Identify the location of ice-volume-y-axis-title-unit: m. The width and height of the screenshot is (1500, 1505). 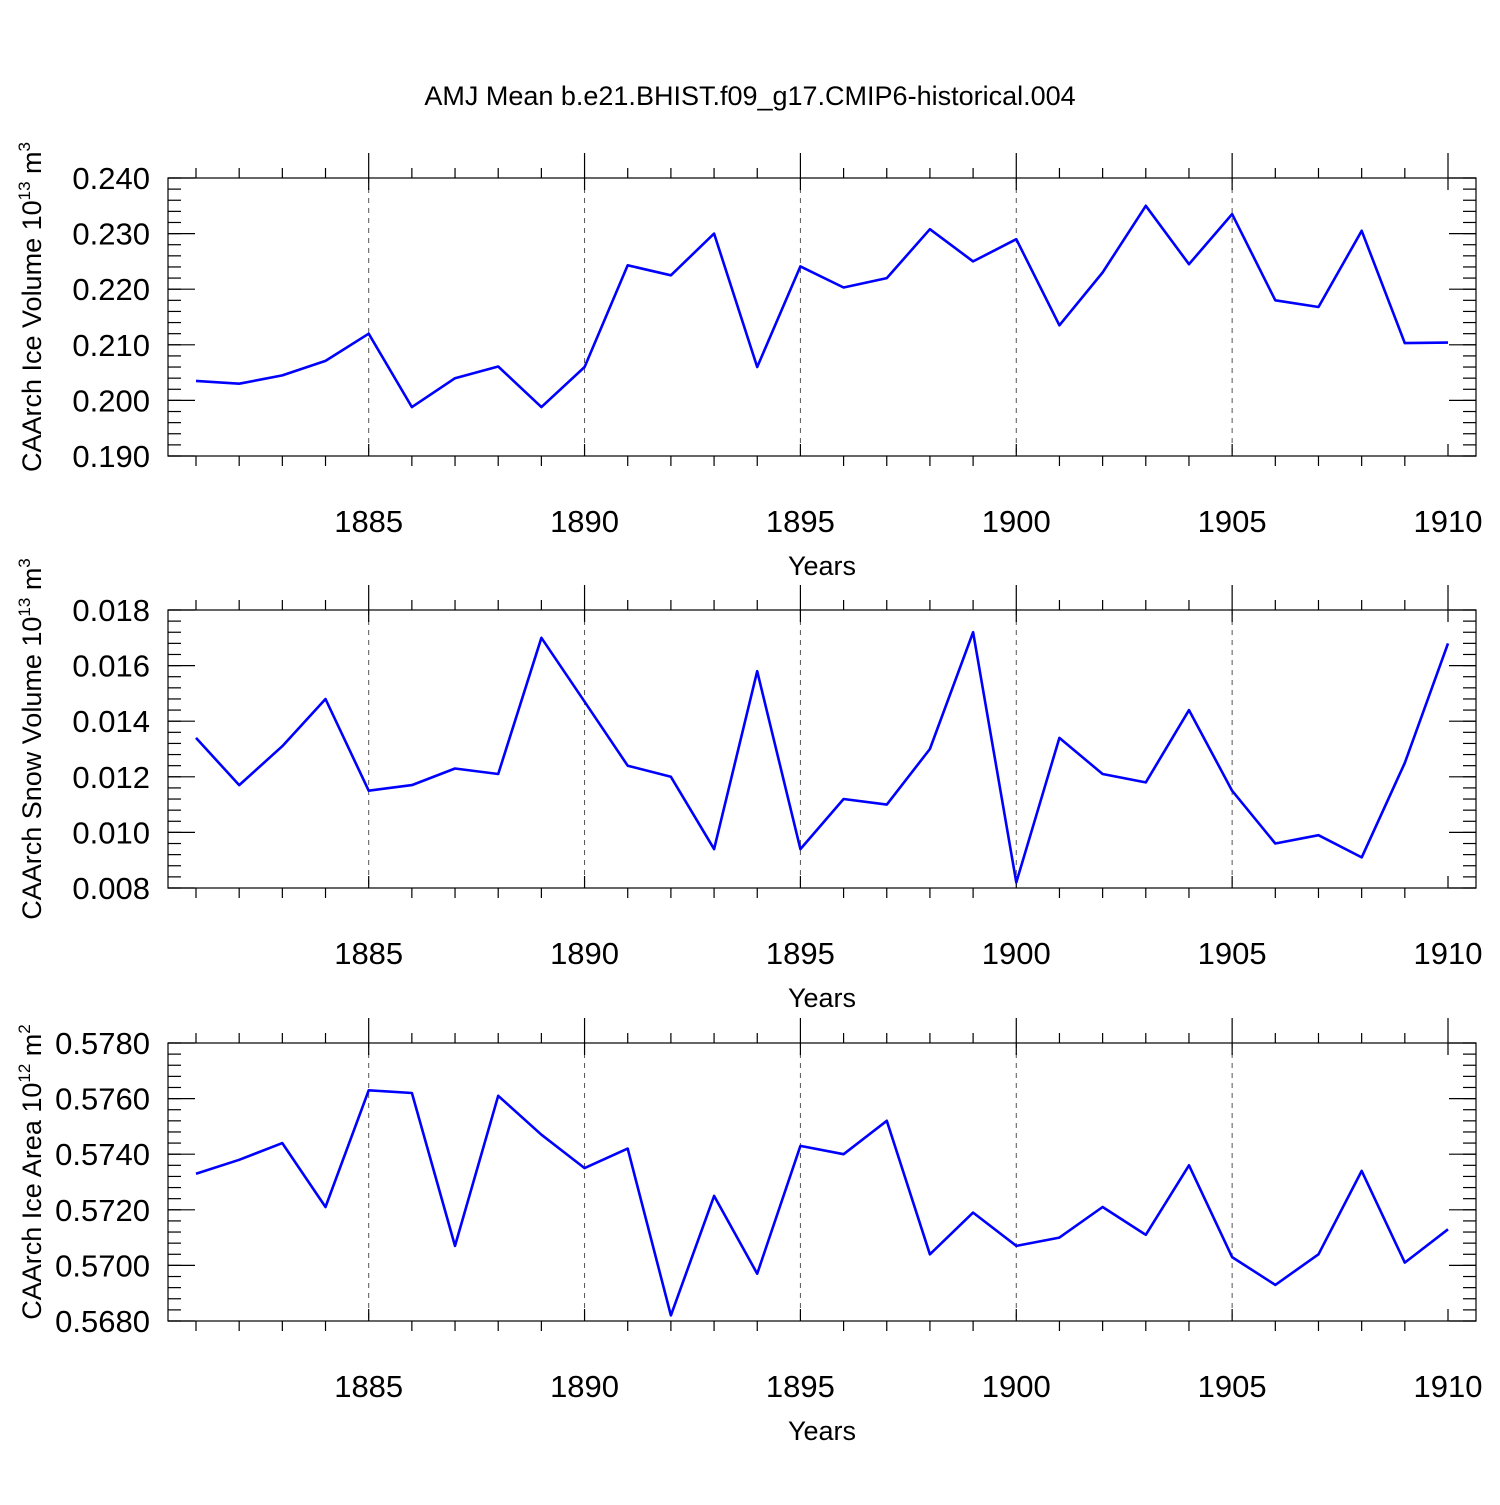
(32, 166).